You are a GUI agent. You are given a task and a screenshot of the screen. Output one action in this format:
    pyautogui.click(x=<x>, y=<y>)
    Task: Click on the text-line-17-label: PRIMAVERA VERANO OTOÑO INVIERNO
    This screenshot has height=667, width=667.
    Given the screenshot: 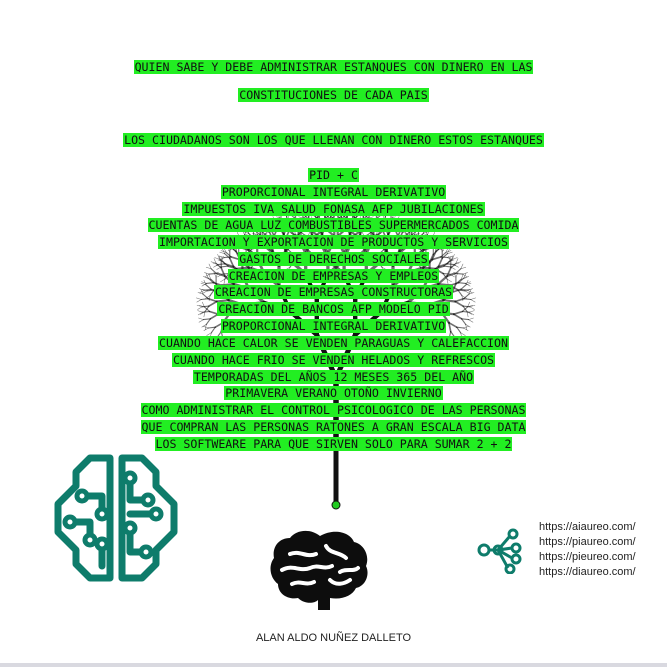 What is the action you would take?
    pyautogui.click(x=333, y=393)
    